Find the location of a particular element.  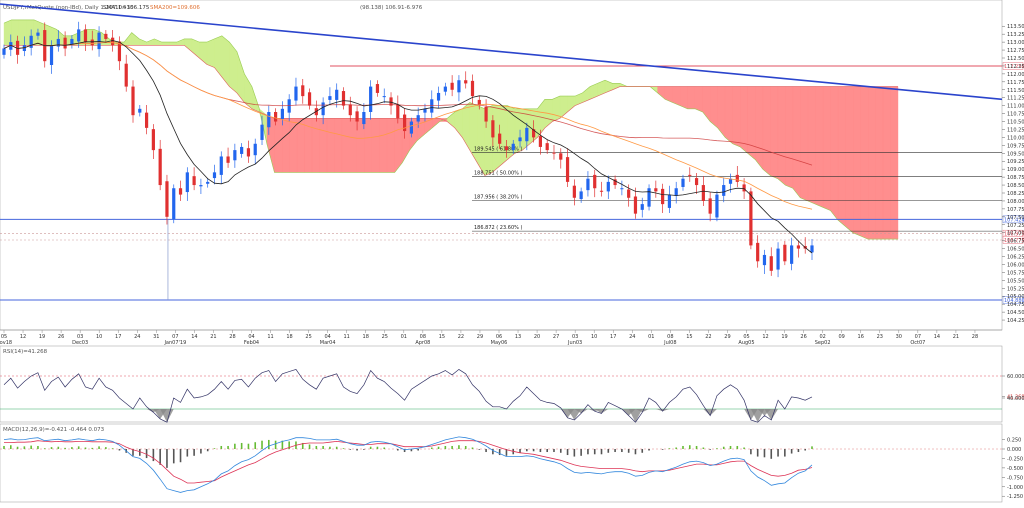

month-label: May06 is located at coordinates (499, 343).